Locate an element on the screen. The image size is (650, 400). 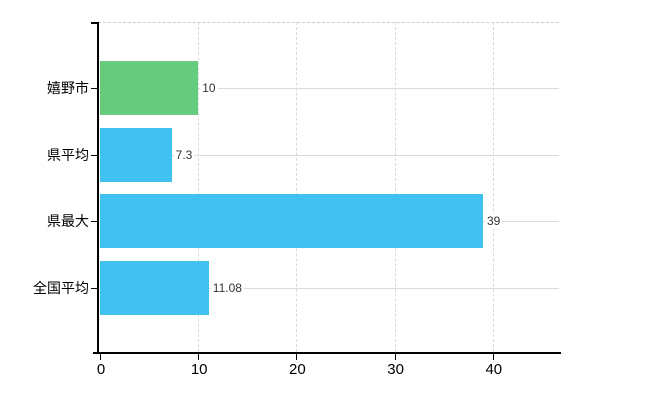
category-label: 嬉野市 is located at coordinates (68, 88).